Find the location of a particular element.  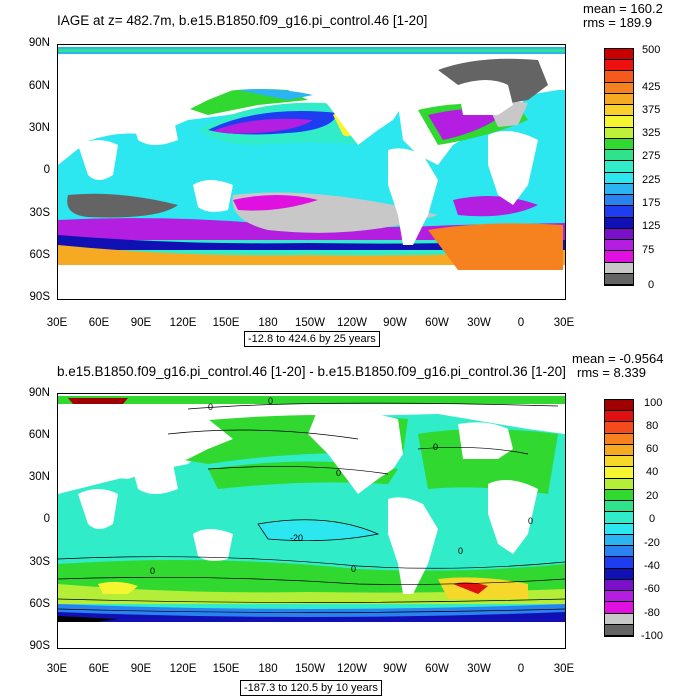

panel2-lon-6: 150W is located at coordinates (310, 669).